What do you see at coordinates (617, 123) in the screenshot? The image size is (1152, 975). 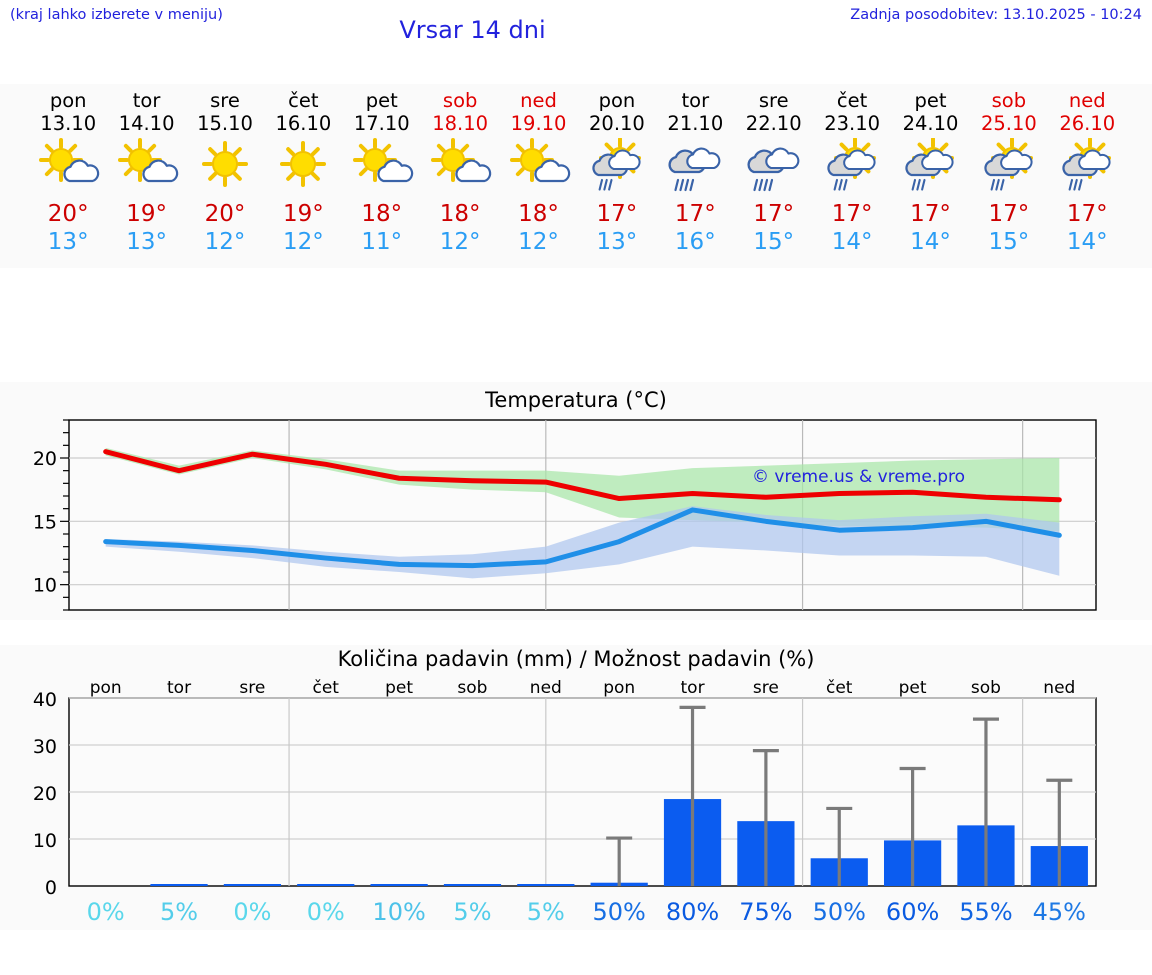 I see `day-date: 20.10` at bounding box center [617, 123].